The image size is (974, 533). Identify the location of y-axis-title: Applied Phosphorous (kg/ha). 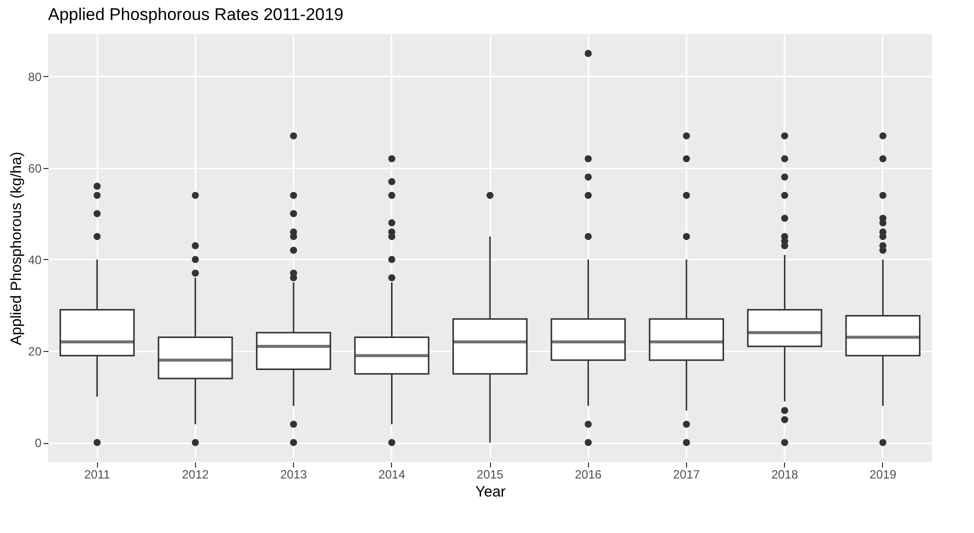
(17, 249).